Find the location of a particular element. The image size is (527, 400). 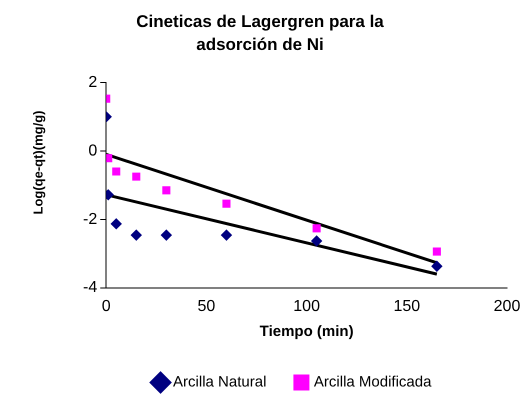

y-tick-label: -4 is located at coordinates (90, 287).